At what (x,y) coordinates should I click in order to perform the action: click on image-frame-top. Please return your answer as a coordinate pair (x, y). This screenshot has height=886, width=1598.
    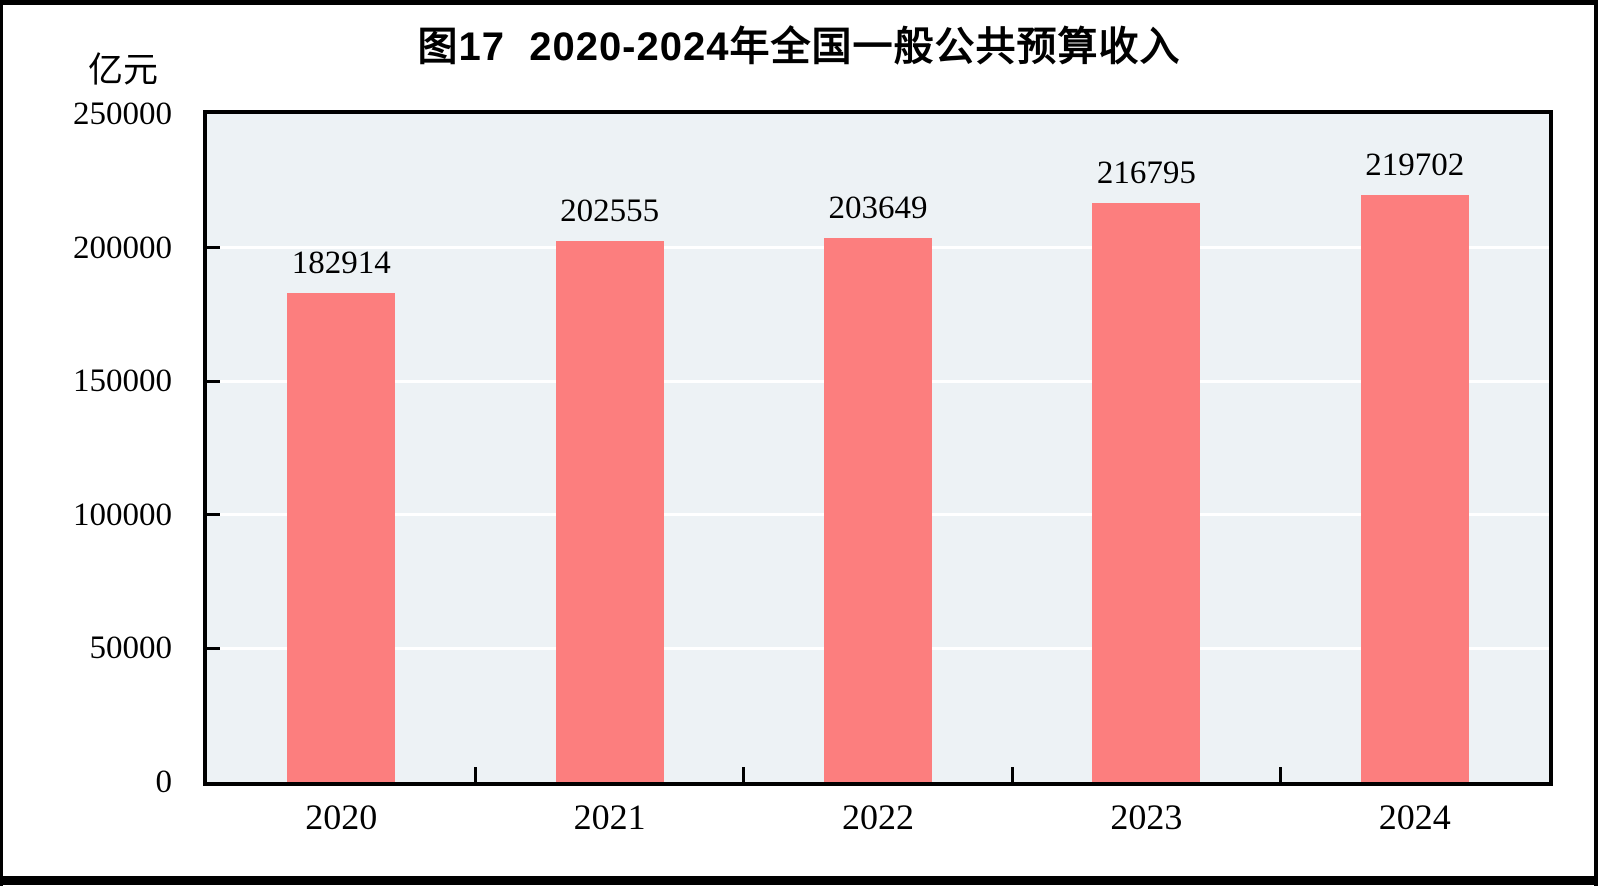
    Looking at the image, I should click on (799, 2).